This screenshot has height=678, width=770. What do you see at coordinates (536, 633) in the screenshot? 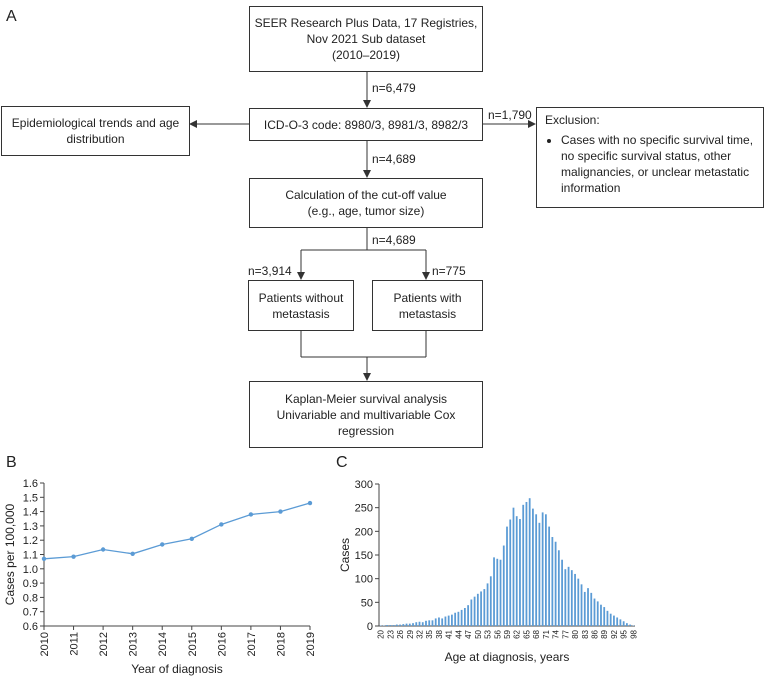
I see `x-tick-label: 68` at bounding box center [536, 633].